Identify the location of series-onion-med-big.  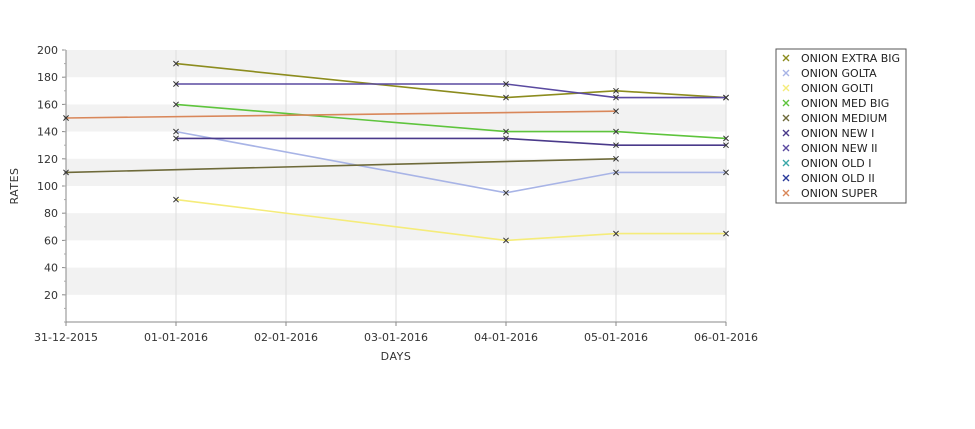
(451, 121).